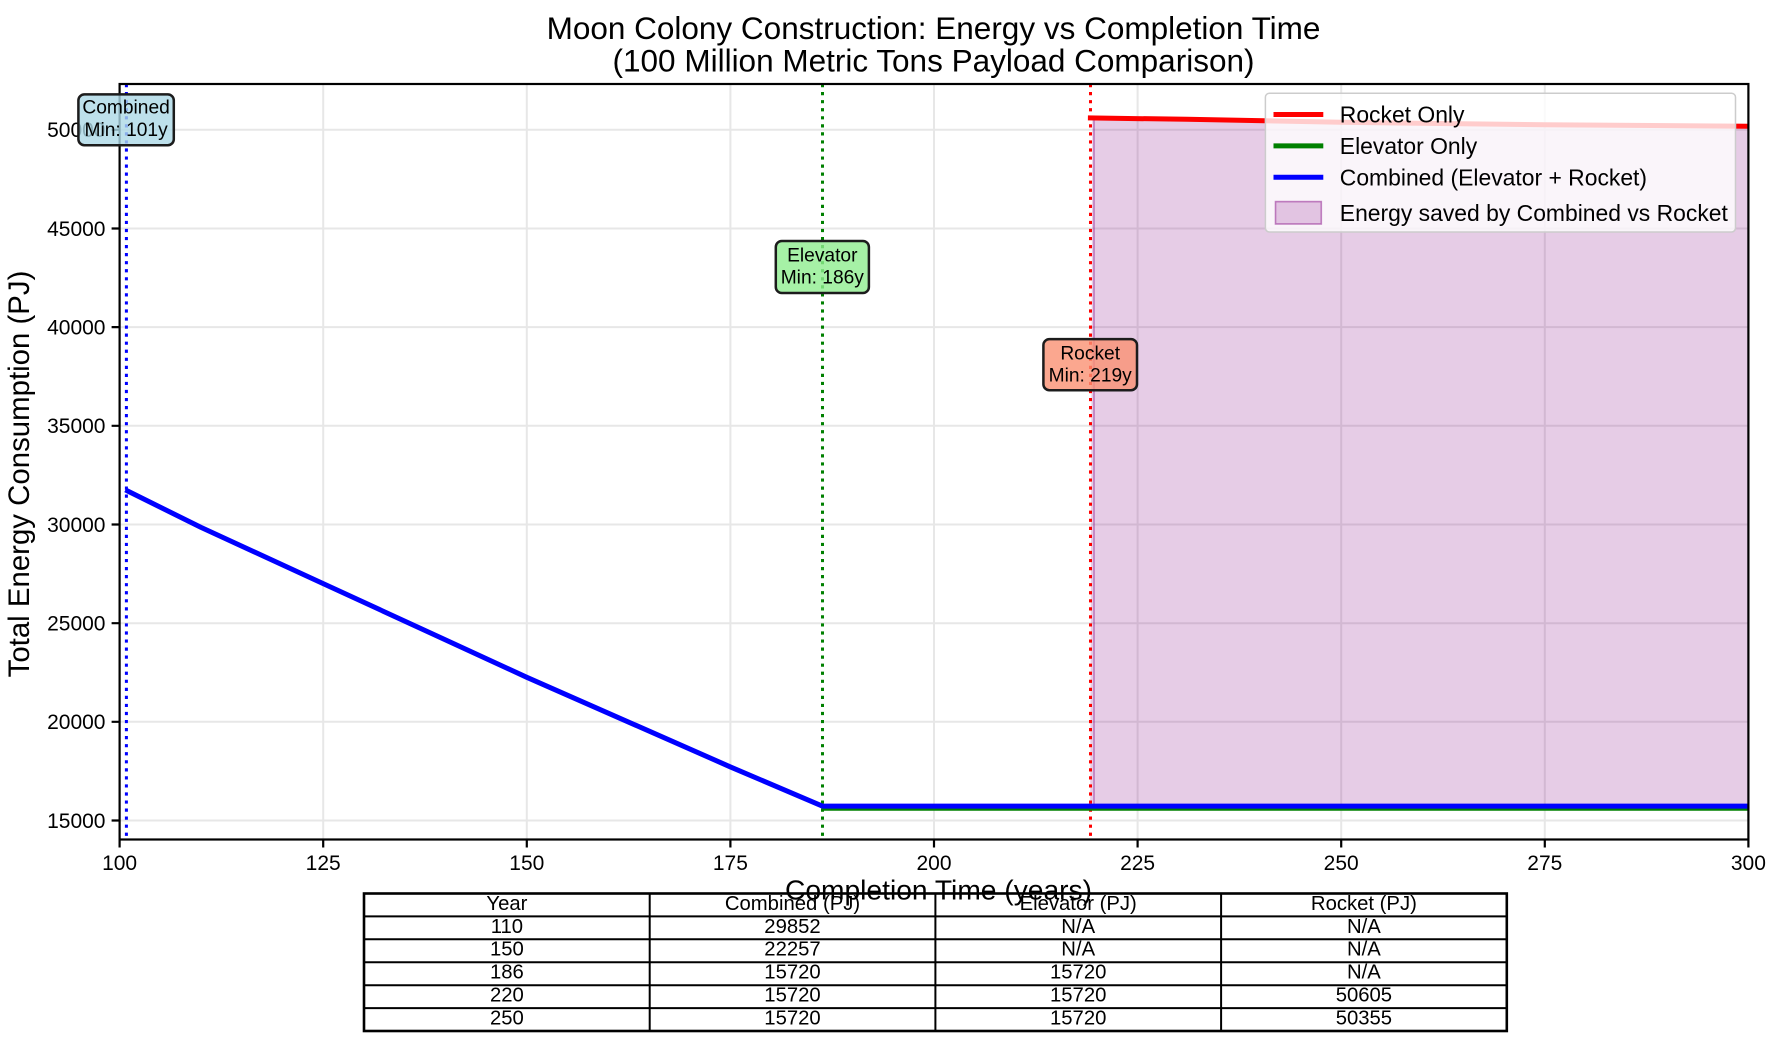 The width and height of the screenshot is (1780, 1049). Describe the element at coordinates (507, 996) in the screenshot. I see `svg-text: 220` at that location.